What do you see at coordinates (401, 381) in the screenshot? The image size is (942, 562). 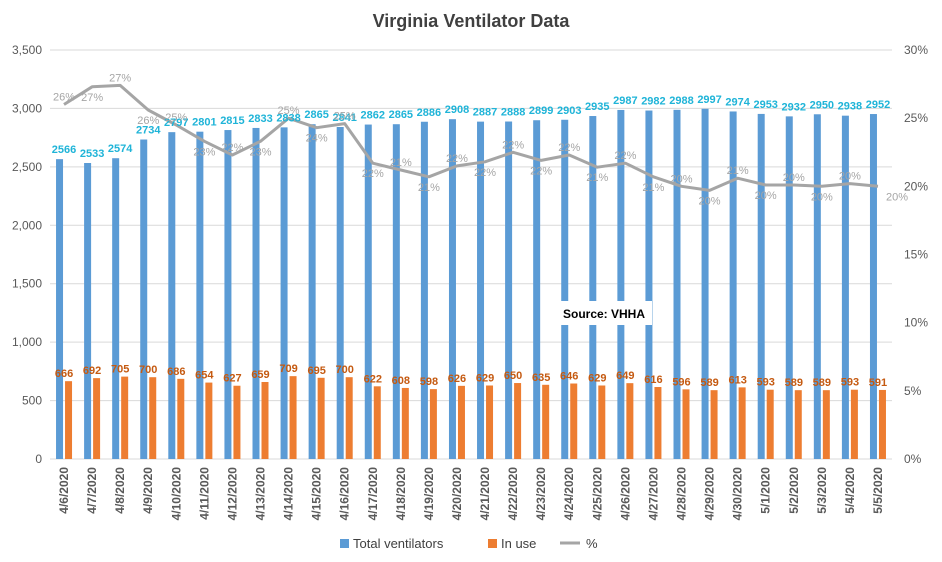 I see `data-label-in-use: 608` at bounding box center [401, 381].